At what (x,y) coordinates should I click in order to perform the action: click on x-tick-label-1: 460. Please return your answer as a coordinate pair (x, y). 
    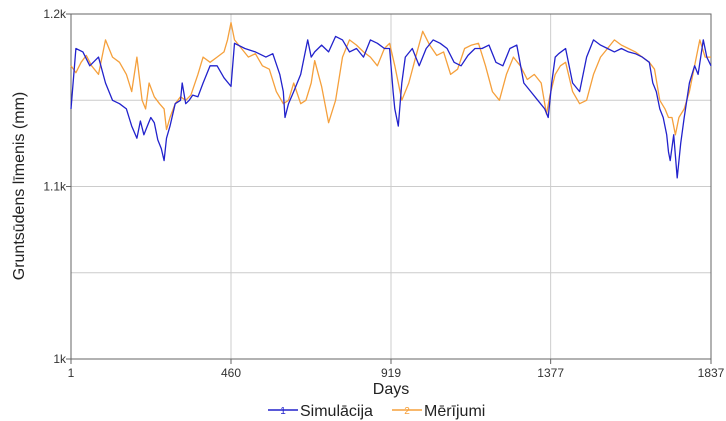
    Looking at the image, I should click on (231, 373).